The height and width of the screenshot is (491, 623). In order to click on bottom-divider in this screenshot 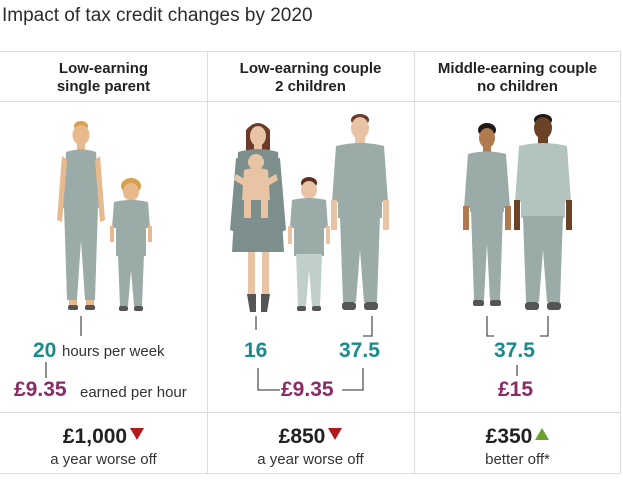, I will do `click(310, 473)`.